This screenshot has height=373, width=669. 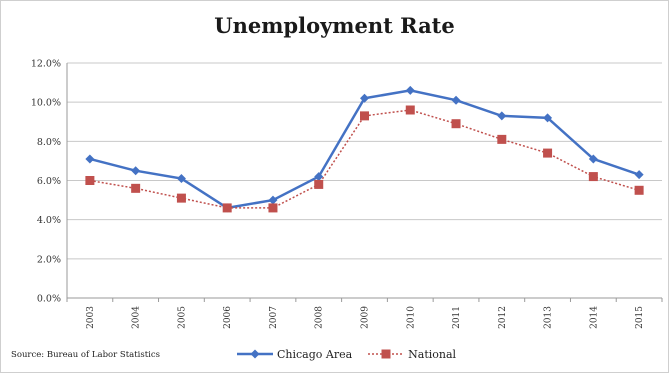 I want to click on x-tick-label: 2014, so click(x=594, y=317).